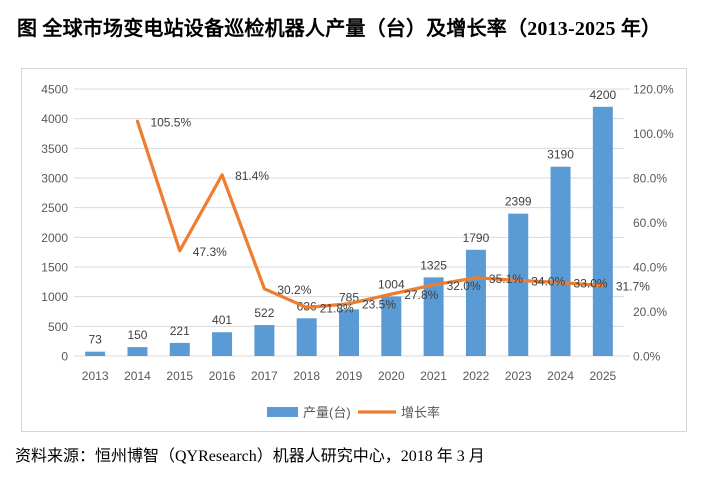 The width and height of the screenshot is (720, 498). What do you see at coordinates (95, 376) in the screenshot?
I see `x-axis-tick-label: 2013` at bounding box center [95, 376].